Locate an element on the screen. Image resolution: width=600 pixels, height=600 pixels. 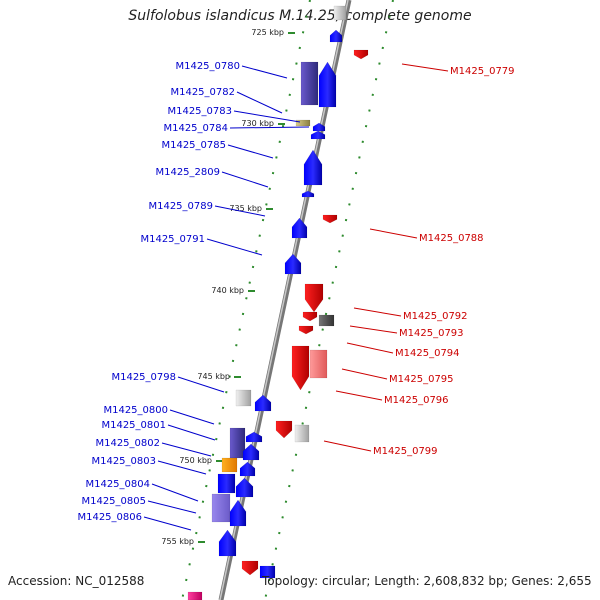
tick-label: 730 kbp is located at coordinates (257, 123).